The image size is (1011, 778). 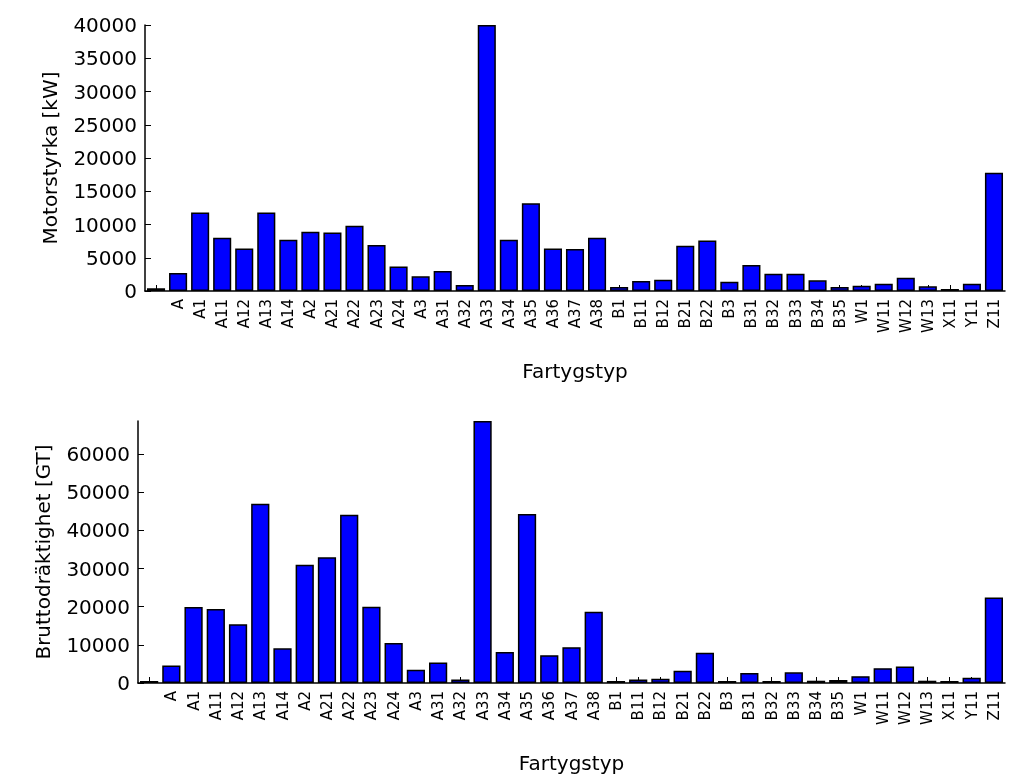 What do you see at coordinates (98, 492) in the screenshot?
I see `y-tick-label: 50000` at bounding box center [98, 492].